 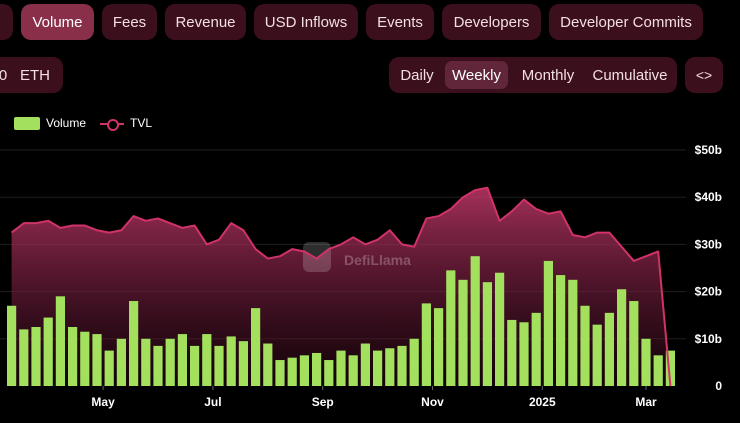 I want to click on tab-developer-commits: Developer Commits, so click(x=626, y=22).